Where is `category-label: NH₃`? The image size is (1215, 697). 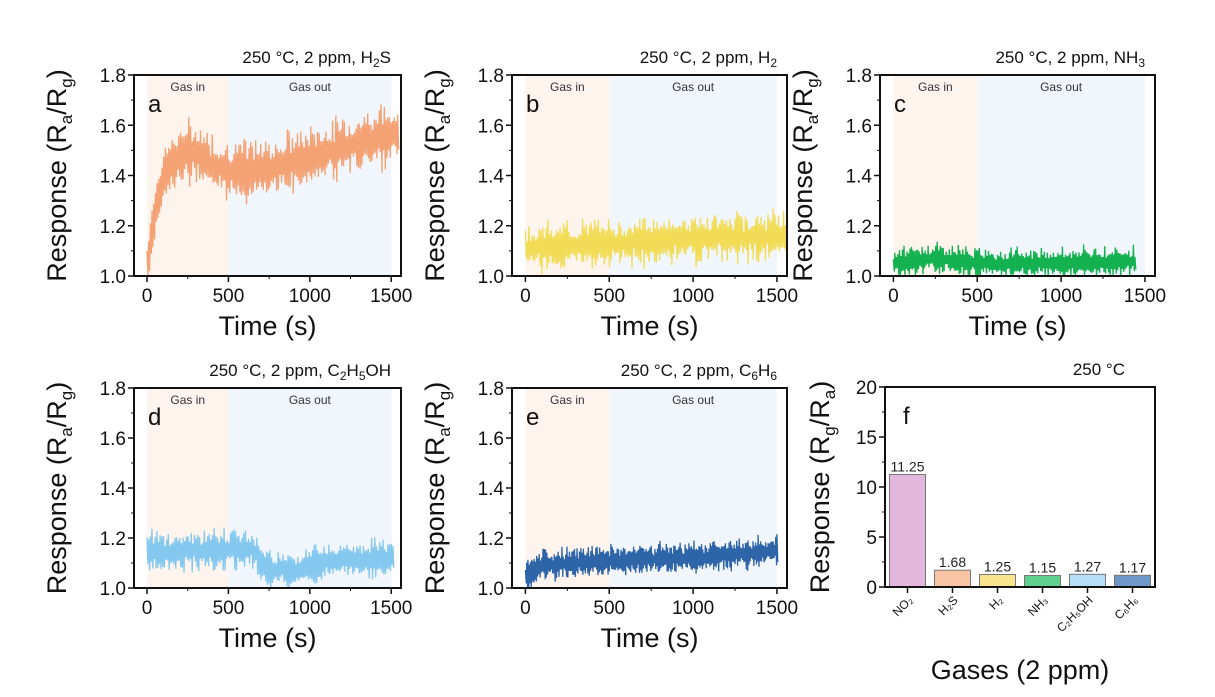
category-label: NH₃ is located at coordinates (1038, 606).